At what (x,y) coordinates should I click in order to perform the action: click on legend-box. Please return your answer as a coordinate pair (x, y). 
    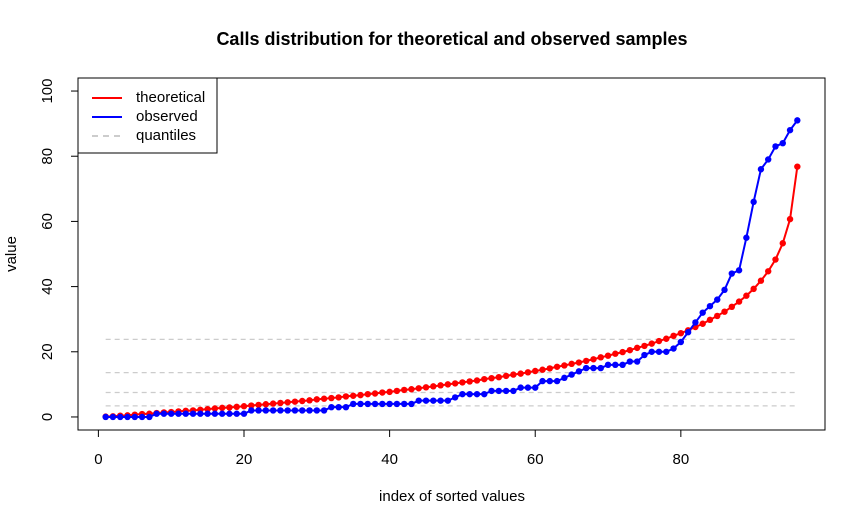
    Looking at the image, I should click on (147, 115).